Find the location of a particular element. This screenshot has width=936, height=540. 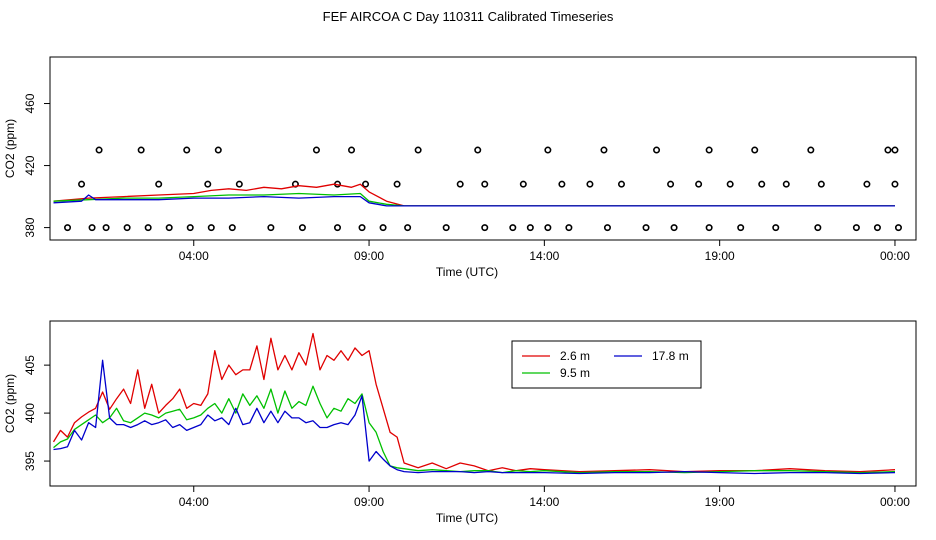

bottom-x-axis-title: Time (UTC) is located at coordinates (467, 518).